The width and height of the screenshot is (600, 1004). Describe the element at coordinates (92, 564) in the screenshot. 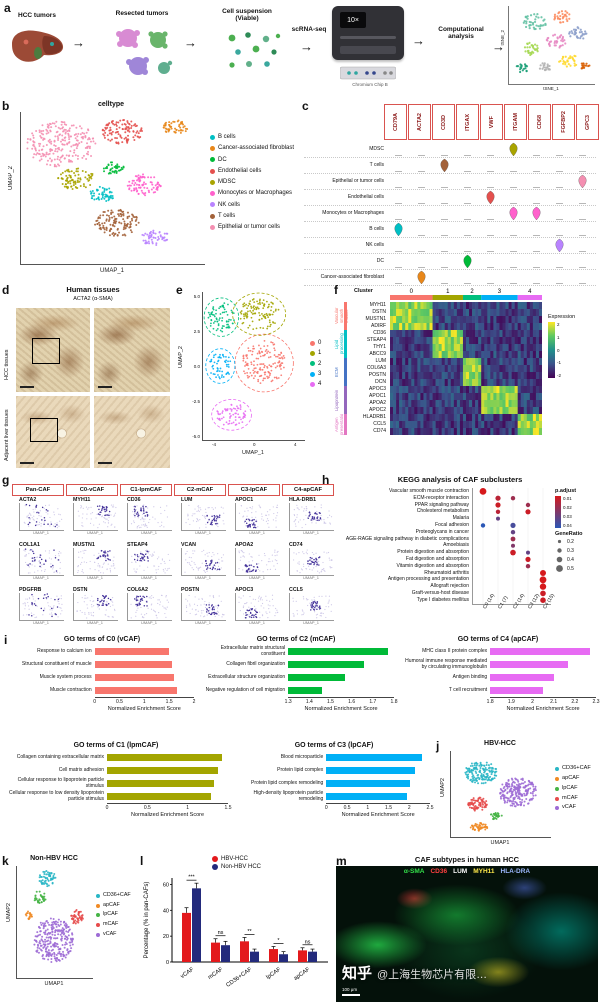

I see `feature-plot: MUSTN1 UMAP_1` at that location.